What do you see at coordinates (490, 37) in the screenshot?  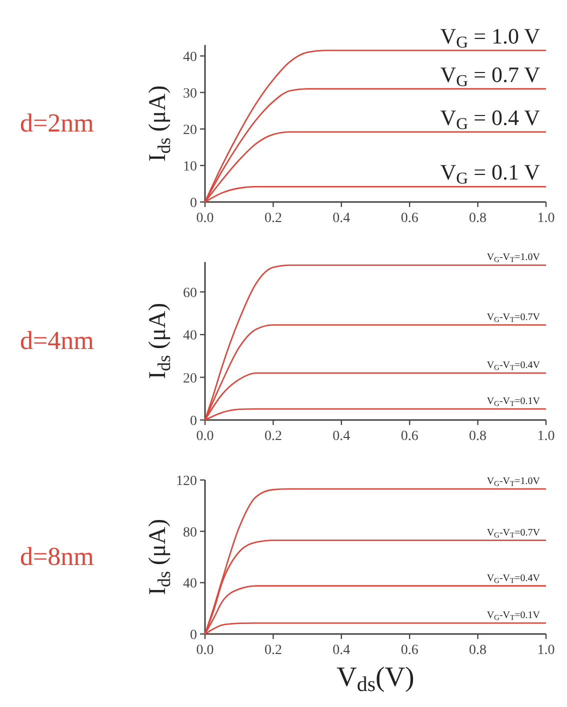 I see `series-label: V$_{G}$ = 1.0 V` at bounding box center [490, 37].